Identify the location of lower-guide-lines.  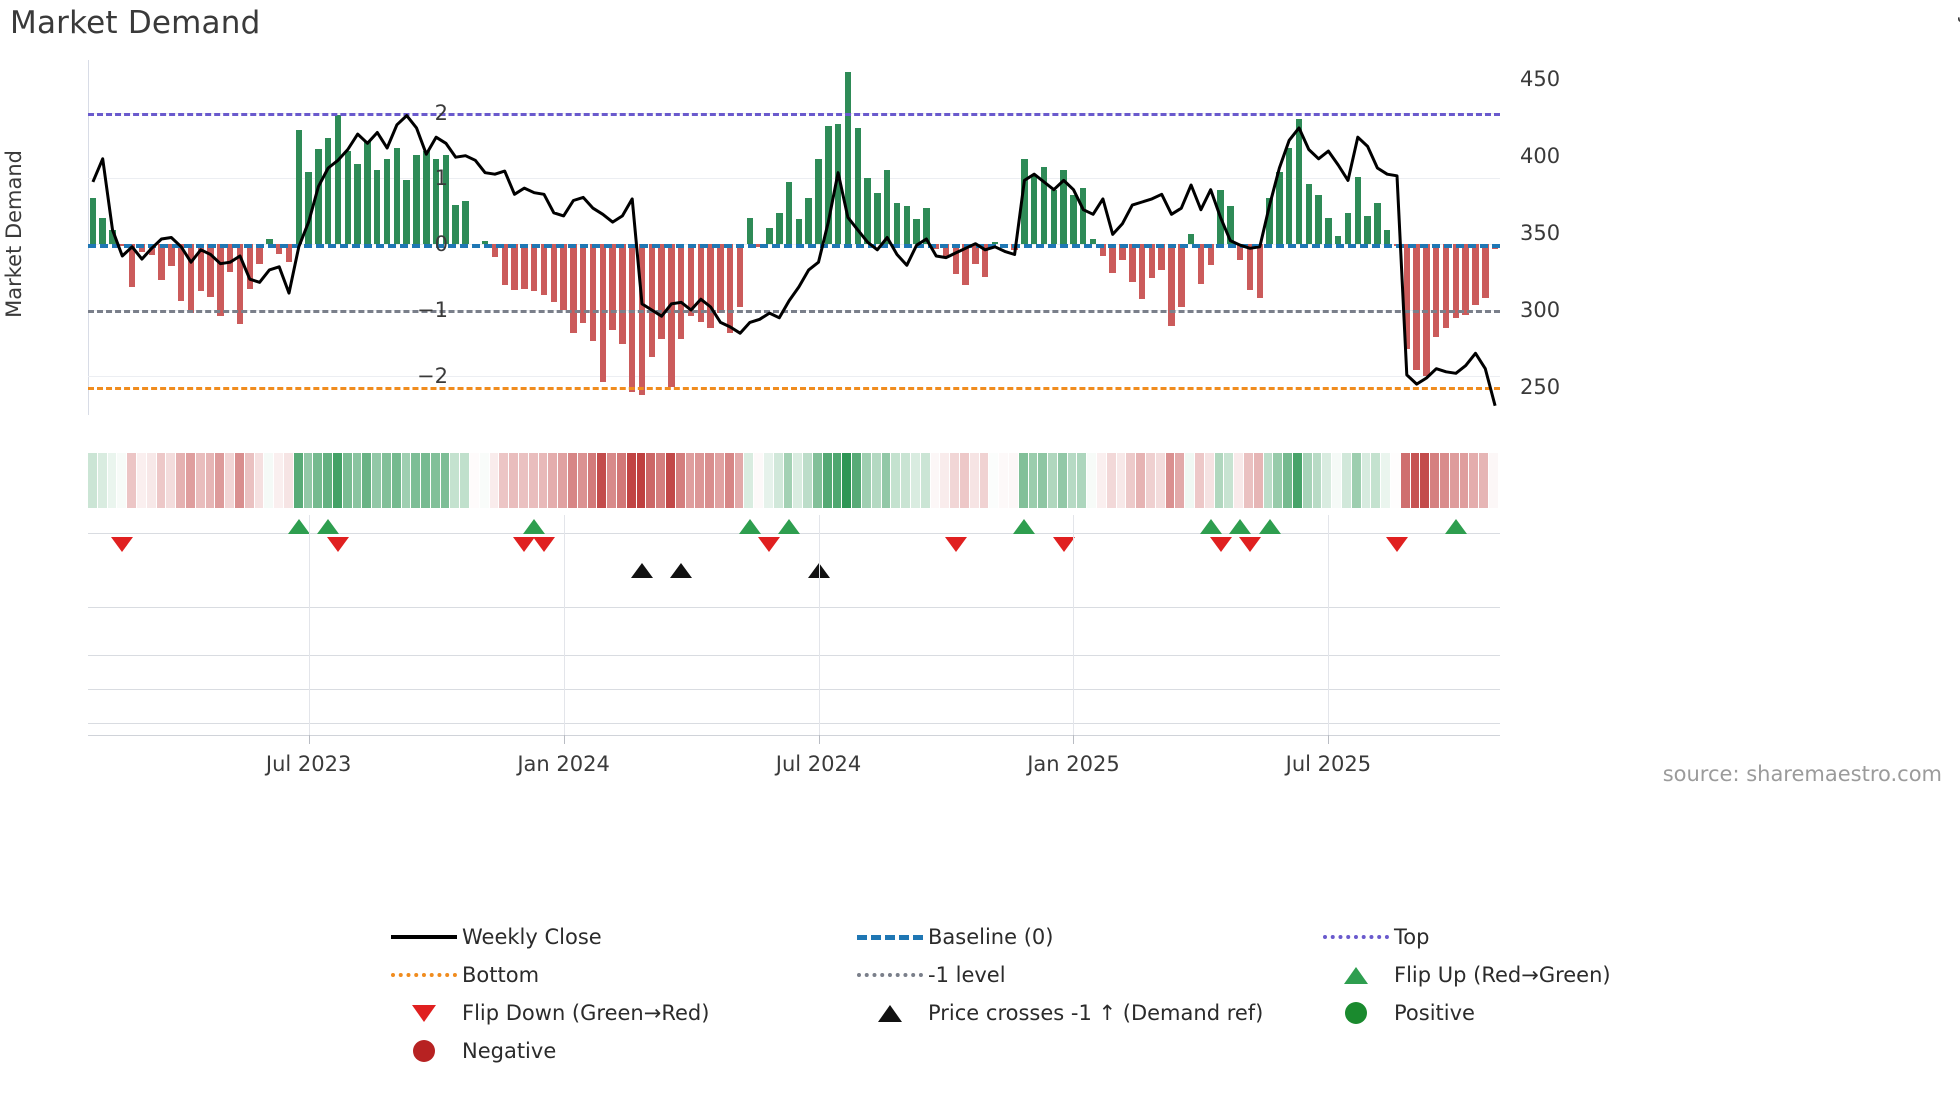
(794, 695).